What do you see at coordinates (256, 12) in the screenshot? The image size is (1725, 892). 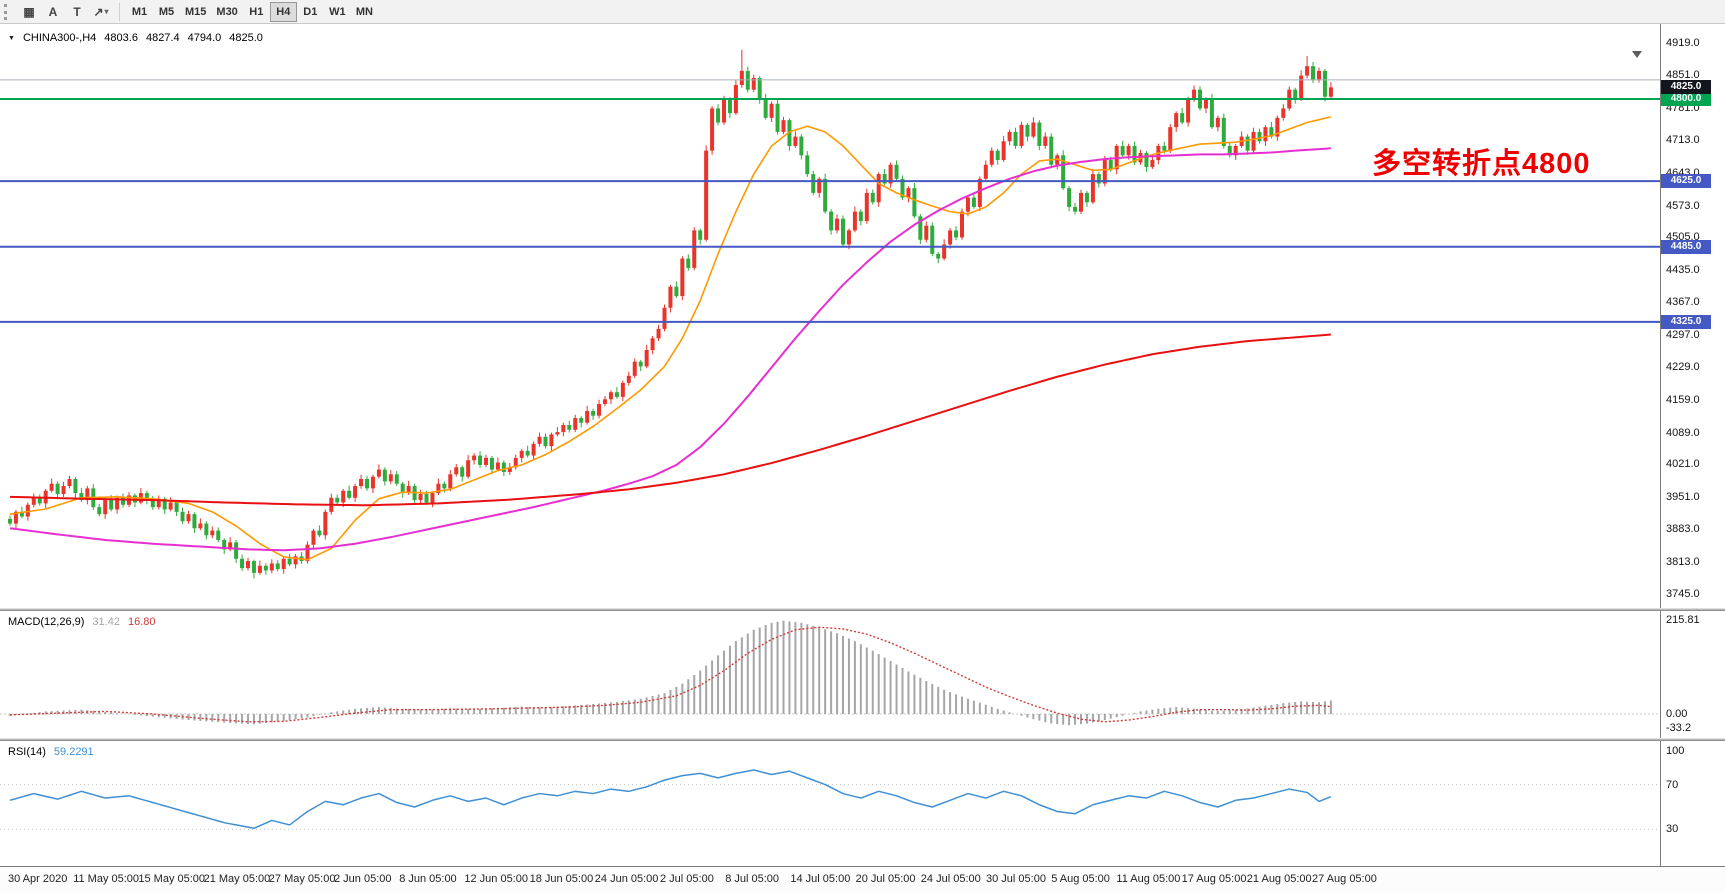 I see `timeframe-button-h1: H1` at bounding box center [256, 12].